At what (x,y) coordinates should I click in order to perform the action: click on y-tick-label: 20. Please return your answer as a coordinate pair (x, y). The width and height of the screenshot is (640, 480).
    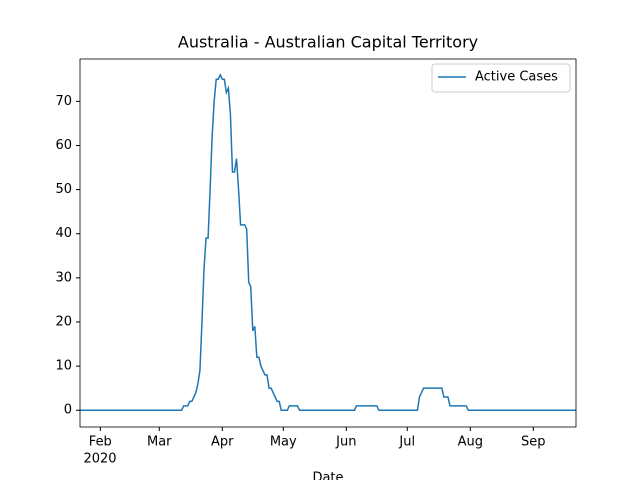
    Looking at the image, I should click on (63, 321).